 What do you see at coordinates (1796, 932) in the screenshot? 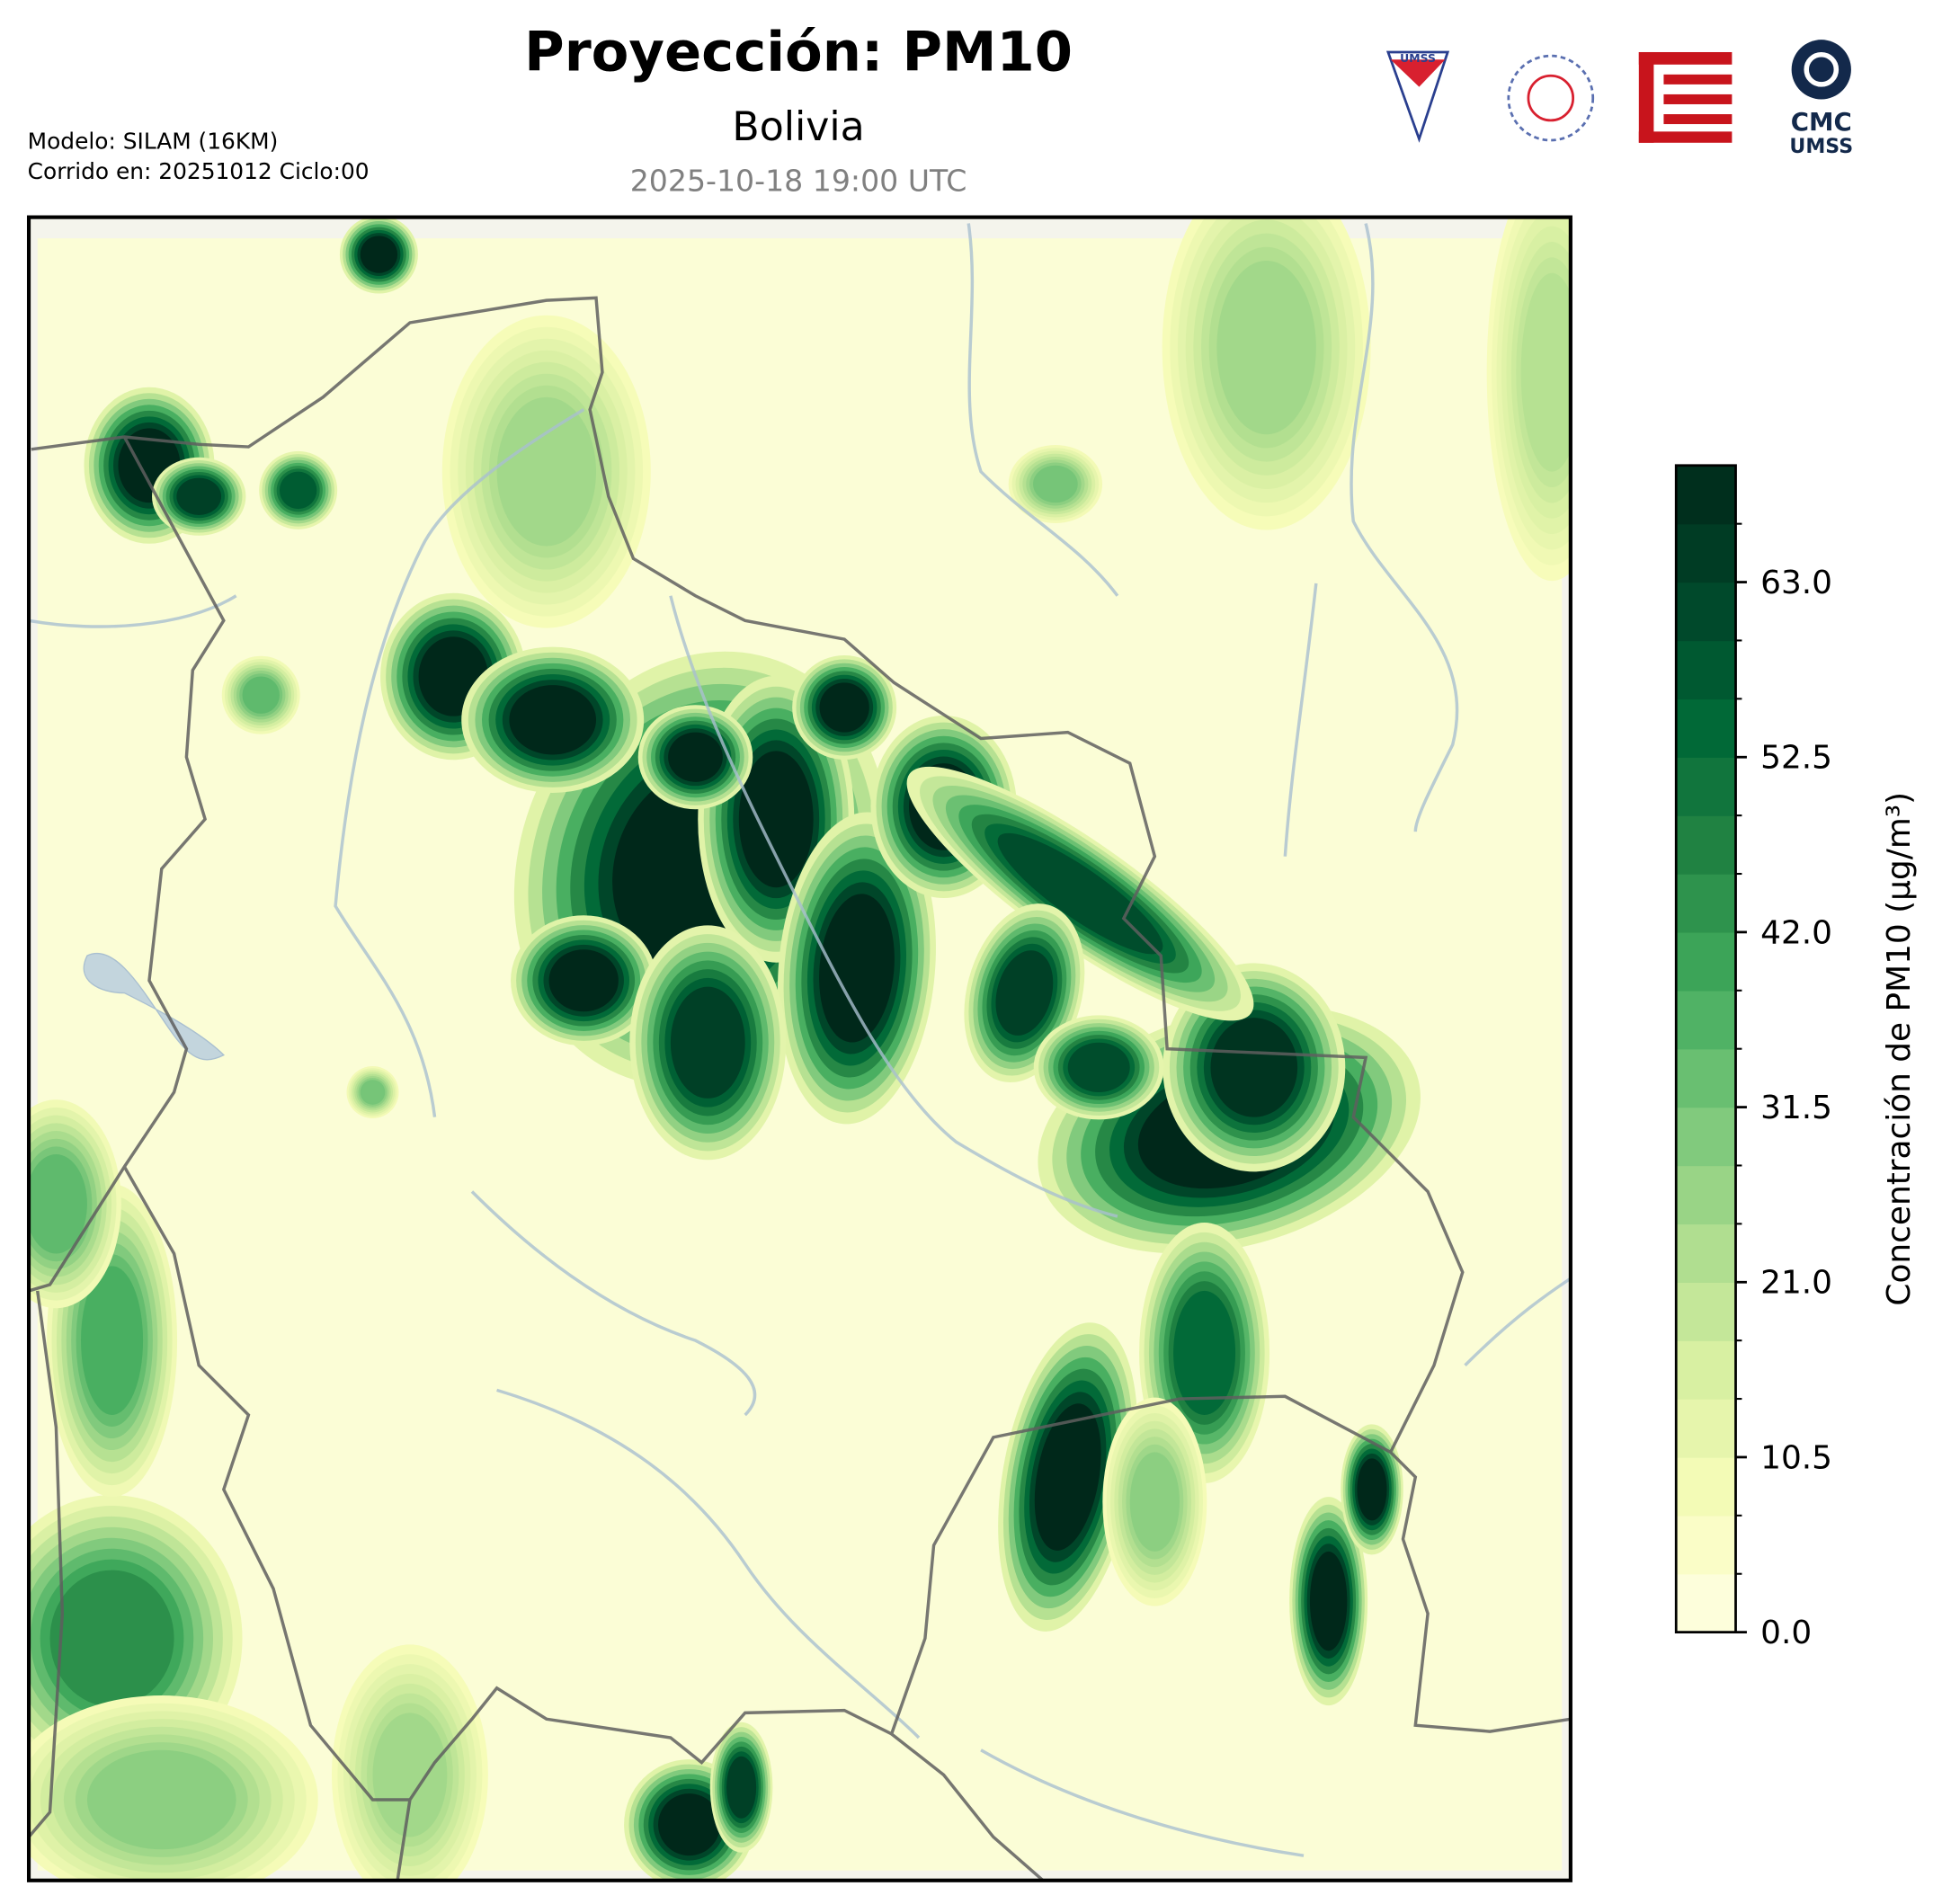
I see `colorbar-tick-label: 42.0` at bounding box center [1796, 932].